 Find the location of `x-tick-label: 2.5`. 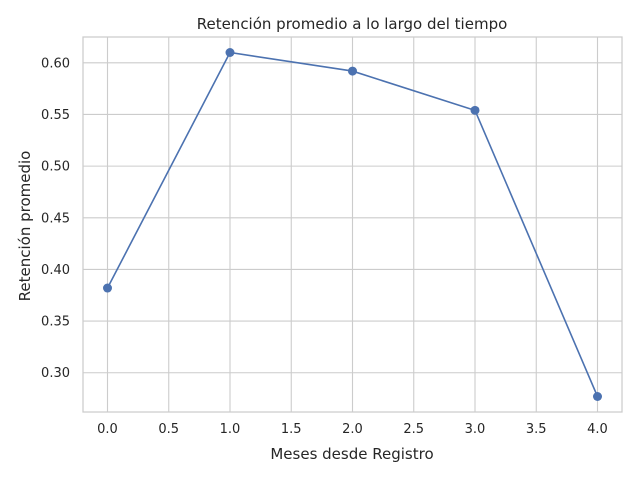

x-tick-label: 2.5 is located at coordinates (413, 429).